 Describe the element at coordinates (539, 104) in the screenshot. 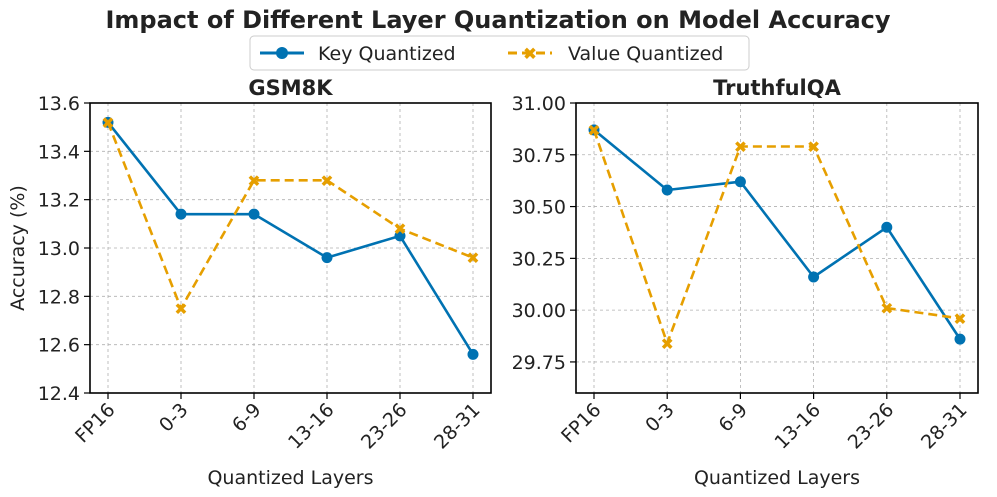

I see `y-tick-label: 31.00` at that location.